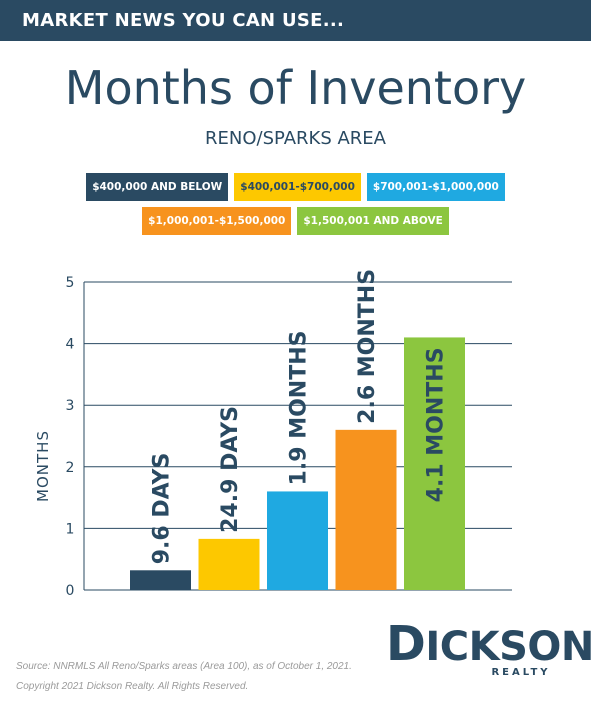 This screenshot has height=709, width=591. I want to click on bar-data-label-2: 24.9 DAYS, so click(230, 469).